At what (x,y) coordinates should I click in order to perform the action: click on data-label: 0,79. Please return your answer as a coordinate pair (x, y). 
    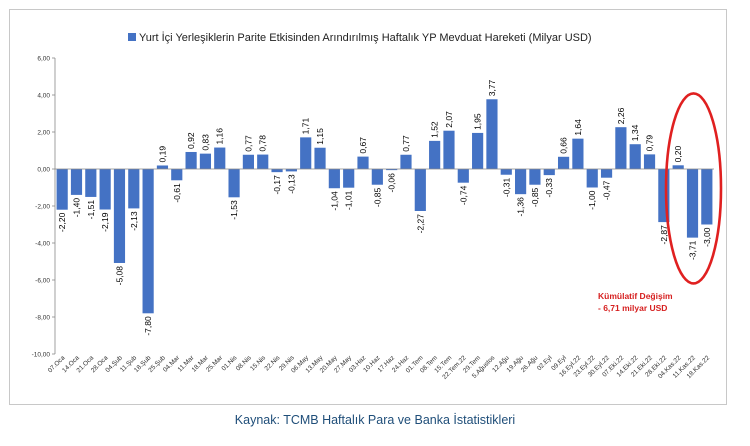
    Looking at the image, I should click on (650, 143).